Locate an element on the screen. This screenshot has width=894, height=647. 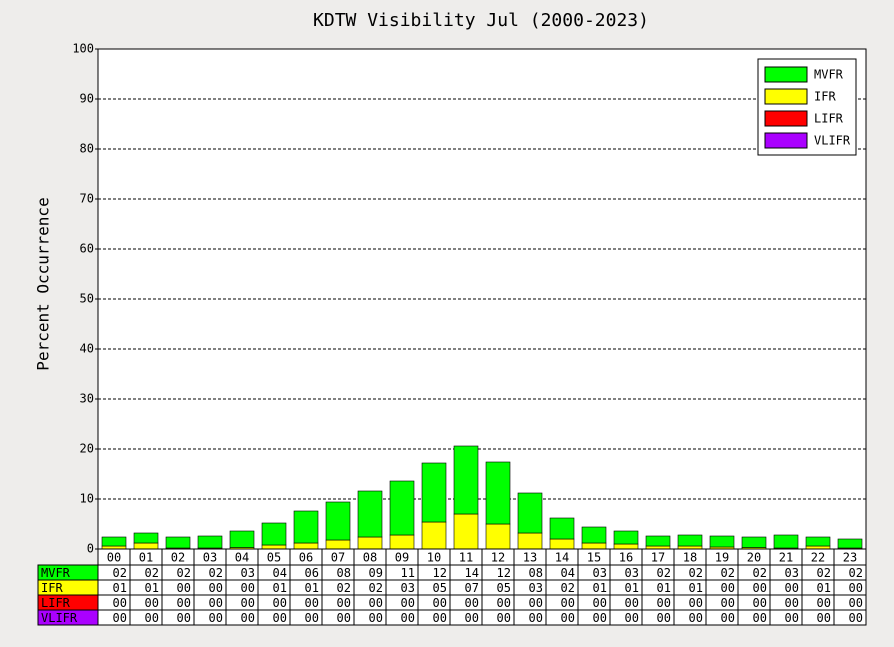
table-value: 09 is located at coordinates (376, 573).